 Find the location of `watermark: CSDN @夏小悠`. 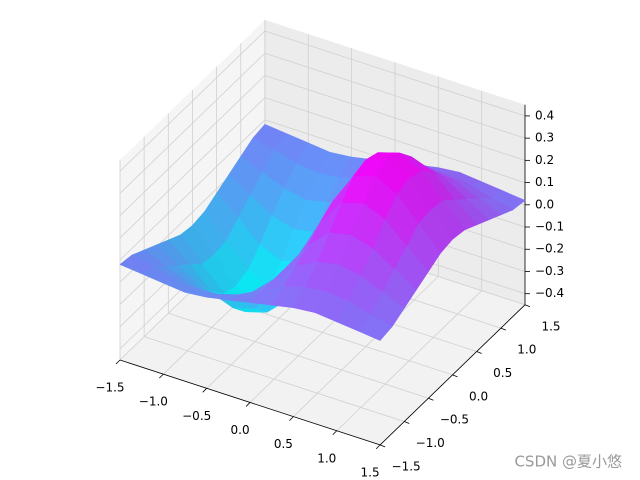

watermark: CSDN @夏小悠 is located at coordinates (568, 462).